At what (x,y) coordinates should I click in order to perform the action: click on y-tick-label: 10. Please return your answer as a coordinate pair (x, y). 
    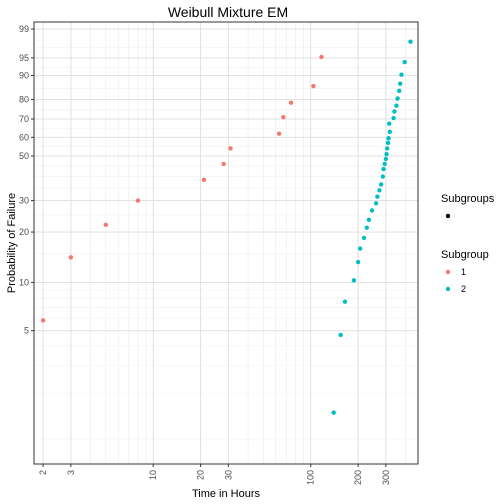
    Looking at the image, I should click on (24, 282).